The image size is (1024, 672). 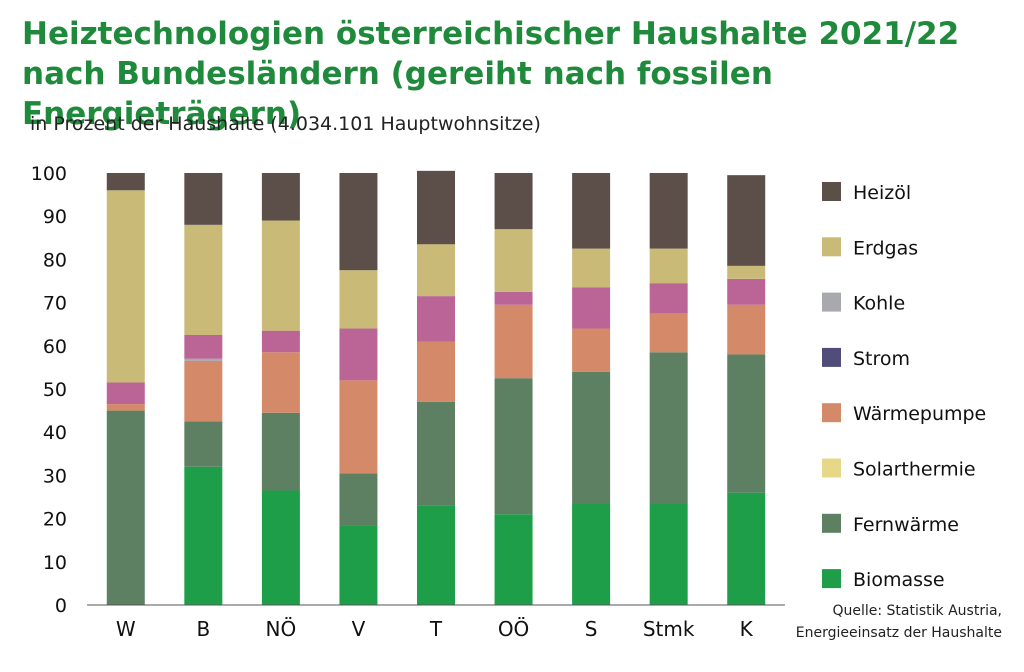 What do you see at coordinates (831, 191) in the screenshot?
I see `legend-swatch-heizoel` at bounding box center [831, 191].